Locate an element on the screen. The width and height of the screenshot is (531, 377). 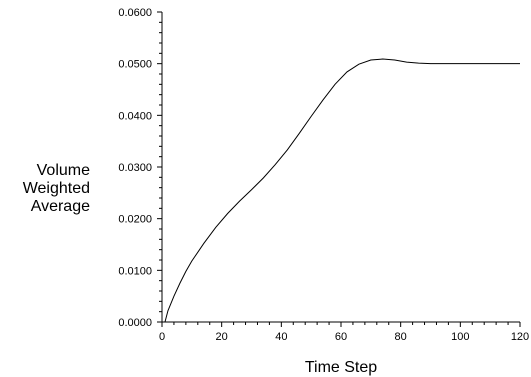
x-tick-label: 40 is located at coordinates (281, 337).